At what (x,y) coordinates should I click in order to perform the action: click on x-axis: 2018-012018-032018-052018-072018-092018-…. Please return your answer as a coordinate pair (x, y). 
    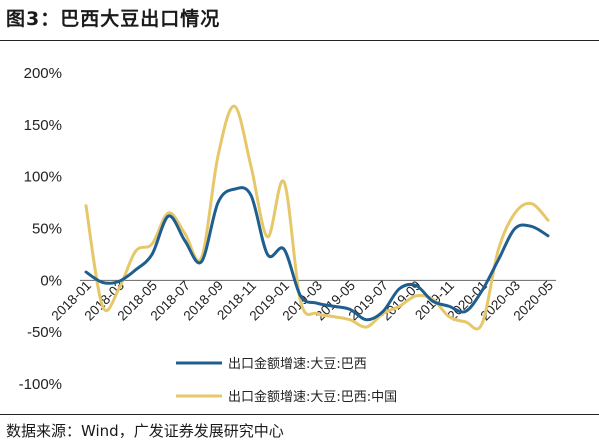
    Looking at the image, I should click on (302, 301).